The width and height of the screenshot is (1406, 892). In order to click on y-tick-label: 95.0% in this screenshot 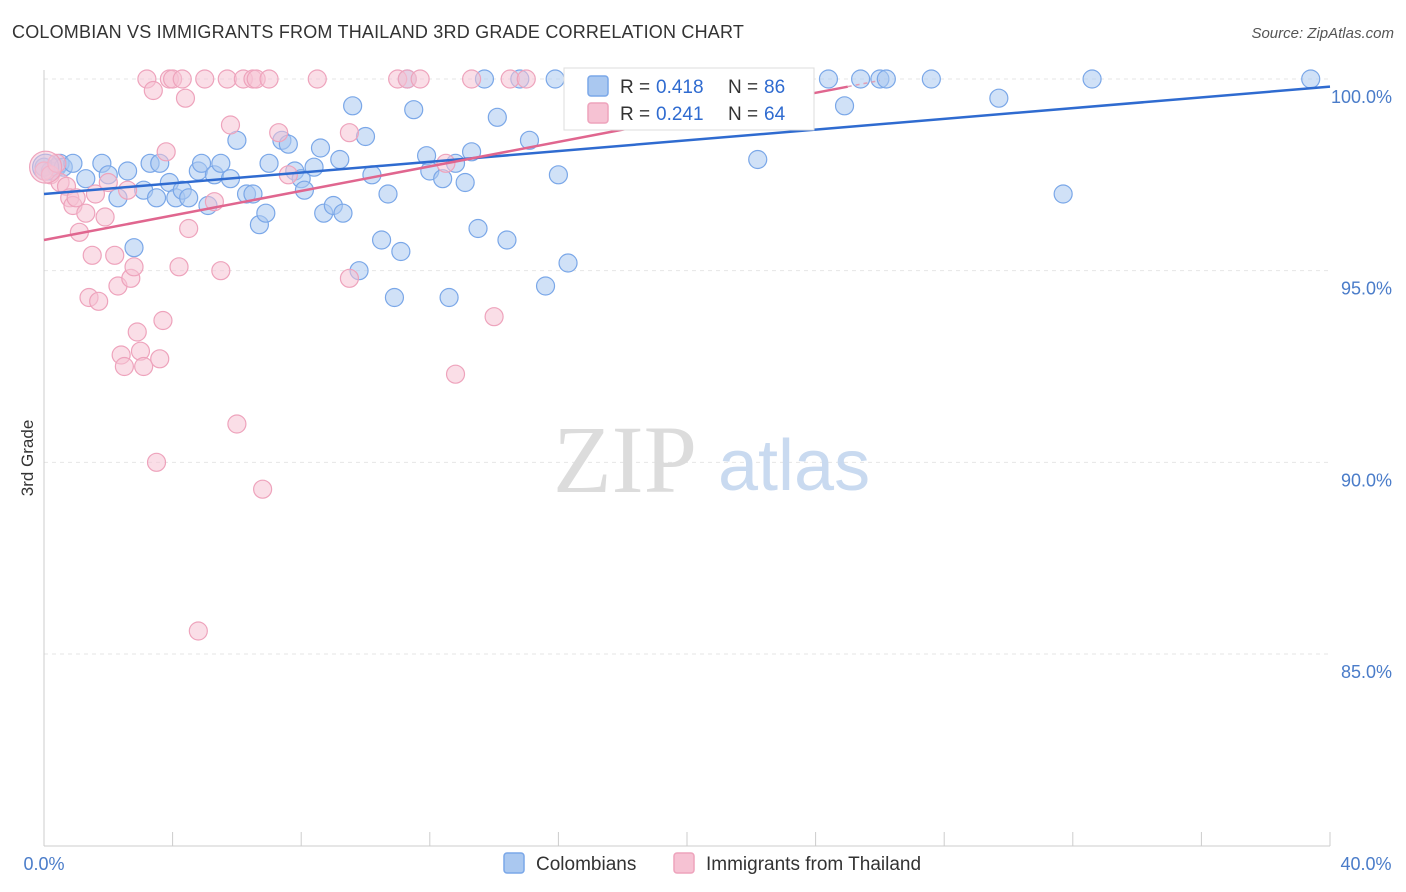, I will do `click(1366, 289)`.